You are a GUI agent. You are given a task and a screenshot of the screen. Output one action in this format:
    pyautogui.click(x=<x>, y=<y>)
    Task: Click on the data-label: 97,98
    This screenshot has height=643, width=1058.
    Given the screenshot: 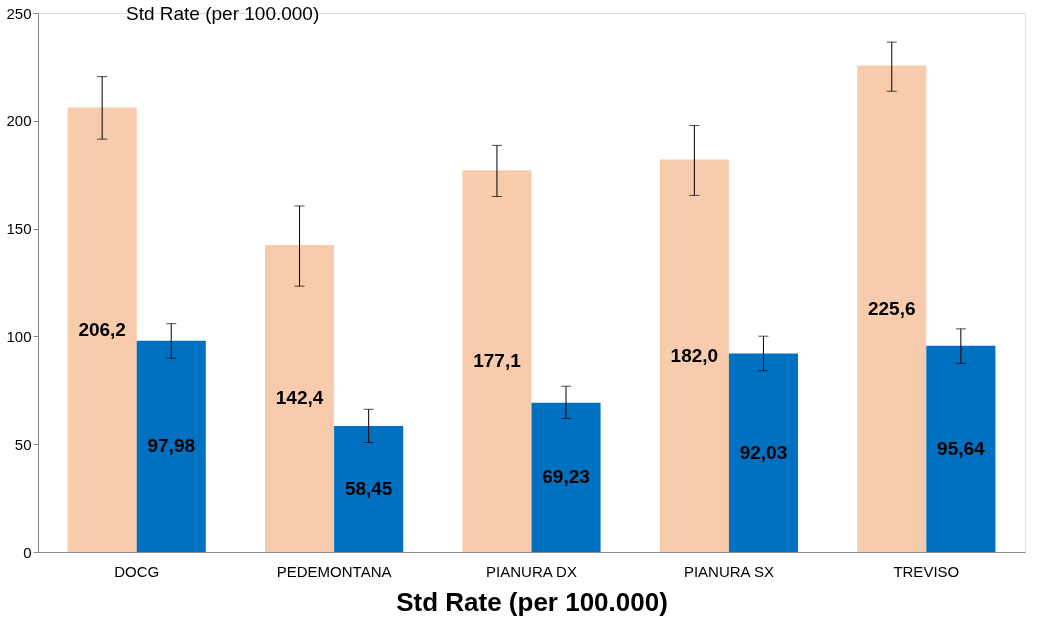 What is the action you would take?
    pyautogui.click(x=171, y=446)
    